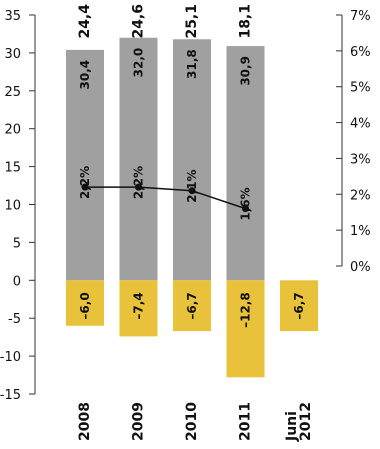 The image size is (380, 449). I want to click on category-label: Juni, so click(292, 426).